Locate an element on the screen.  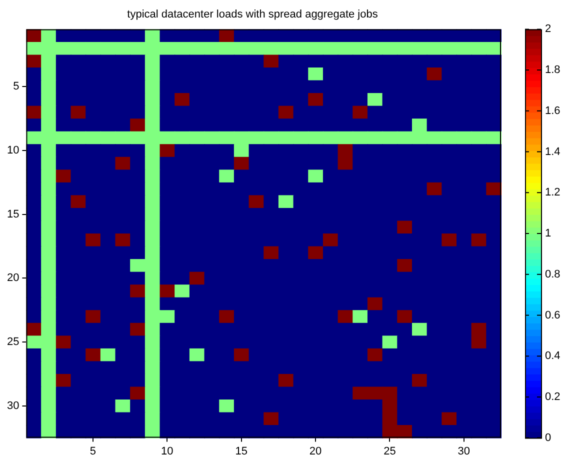
y-tick-label: 15 is located at coordinates (13, 214).